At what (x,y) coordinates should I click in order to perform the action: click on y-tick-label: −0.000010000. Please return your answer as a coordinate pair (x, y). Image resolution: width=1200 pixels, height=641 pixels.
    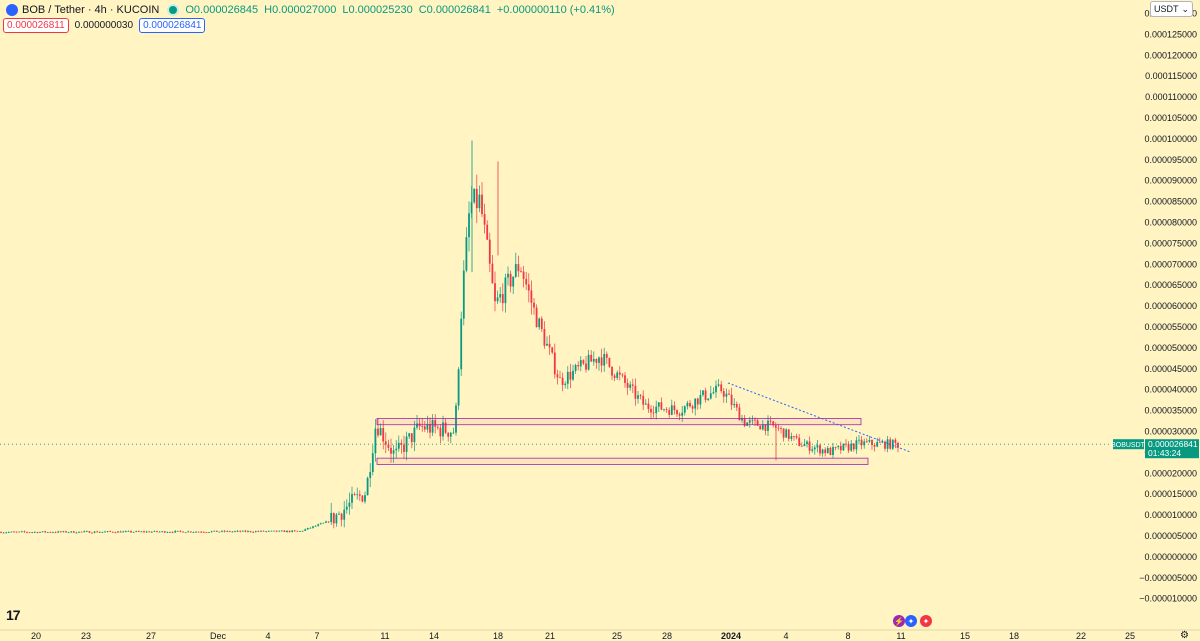
    Looking at the image, I should click on (1168, 599).